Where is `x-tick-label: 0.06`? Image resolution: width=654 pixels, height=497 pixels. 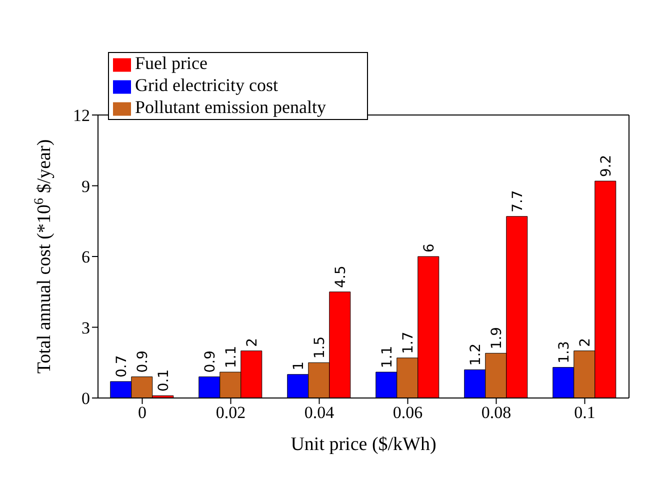 x-tick-label: 0.06 is located at coordinates (407, 412).